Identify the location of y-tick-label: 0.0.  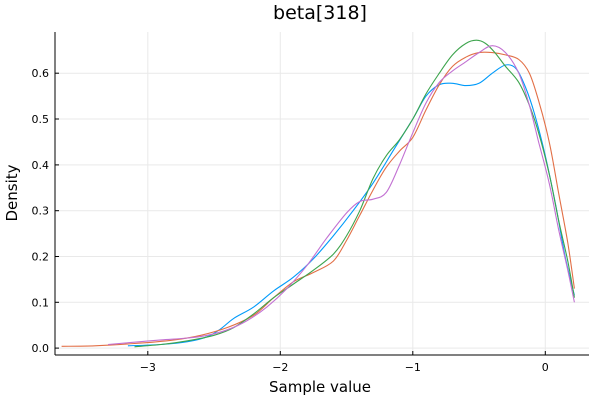
(41, 348).